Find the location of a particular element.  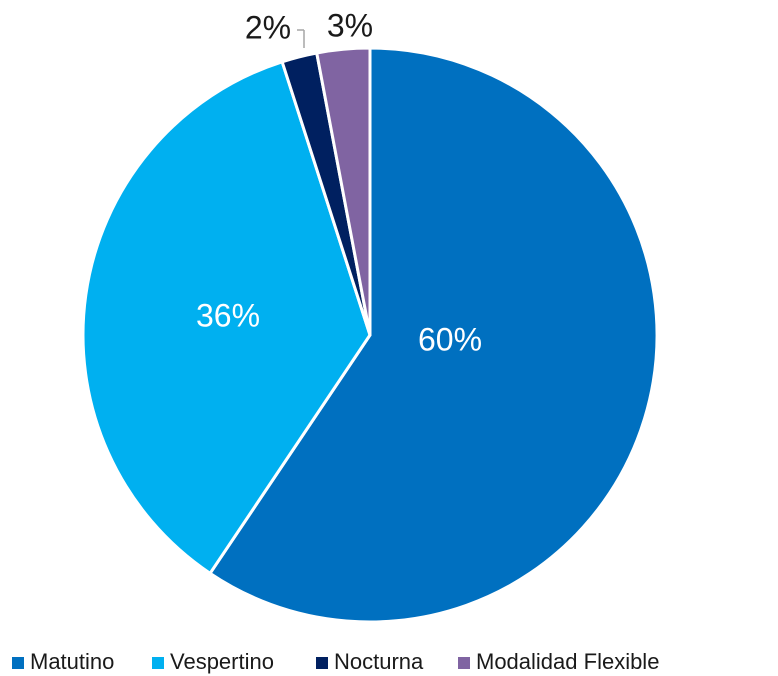

legend-label: Nocturna is located at coordinates (379, 661).